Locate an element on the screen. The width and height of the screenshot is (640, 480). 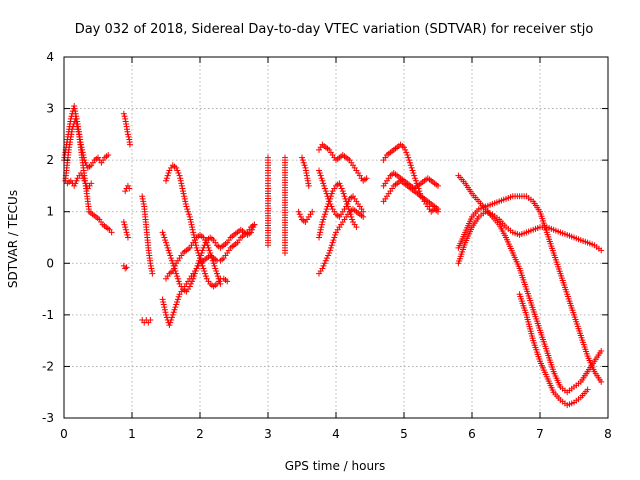
y-tick-label: 3 is located at coordinates (50, 109).